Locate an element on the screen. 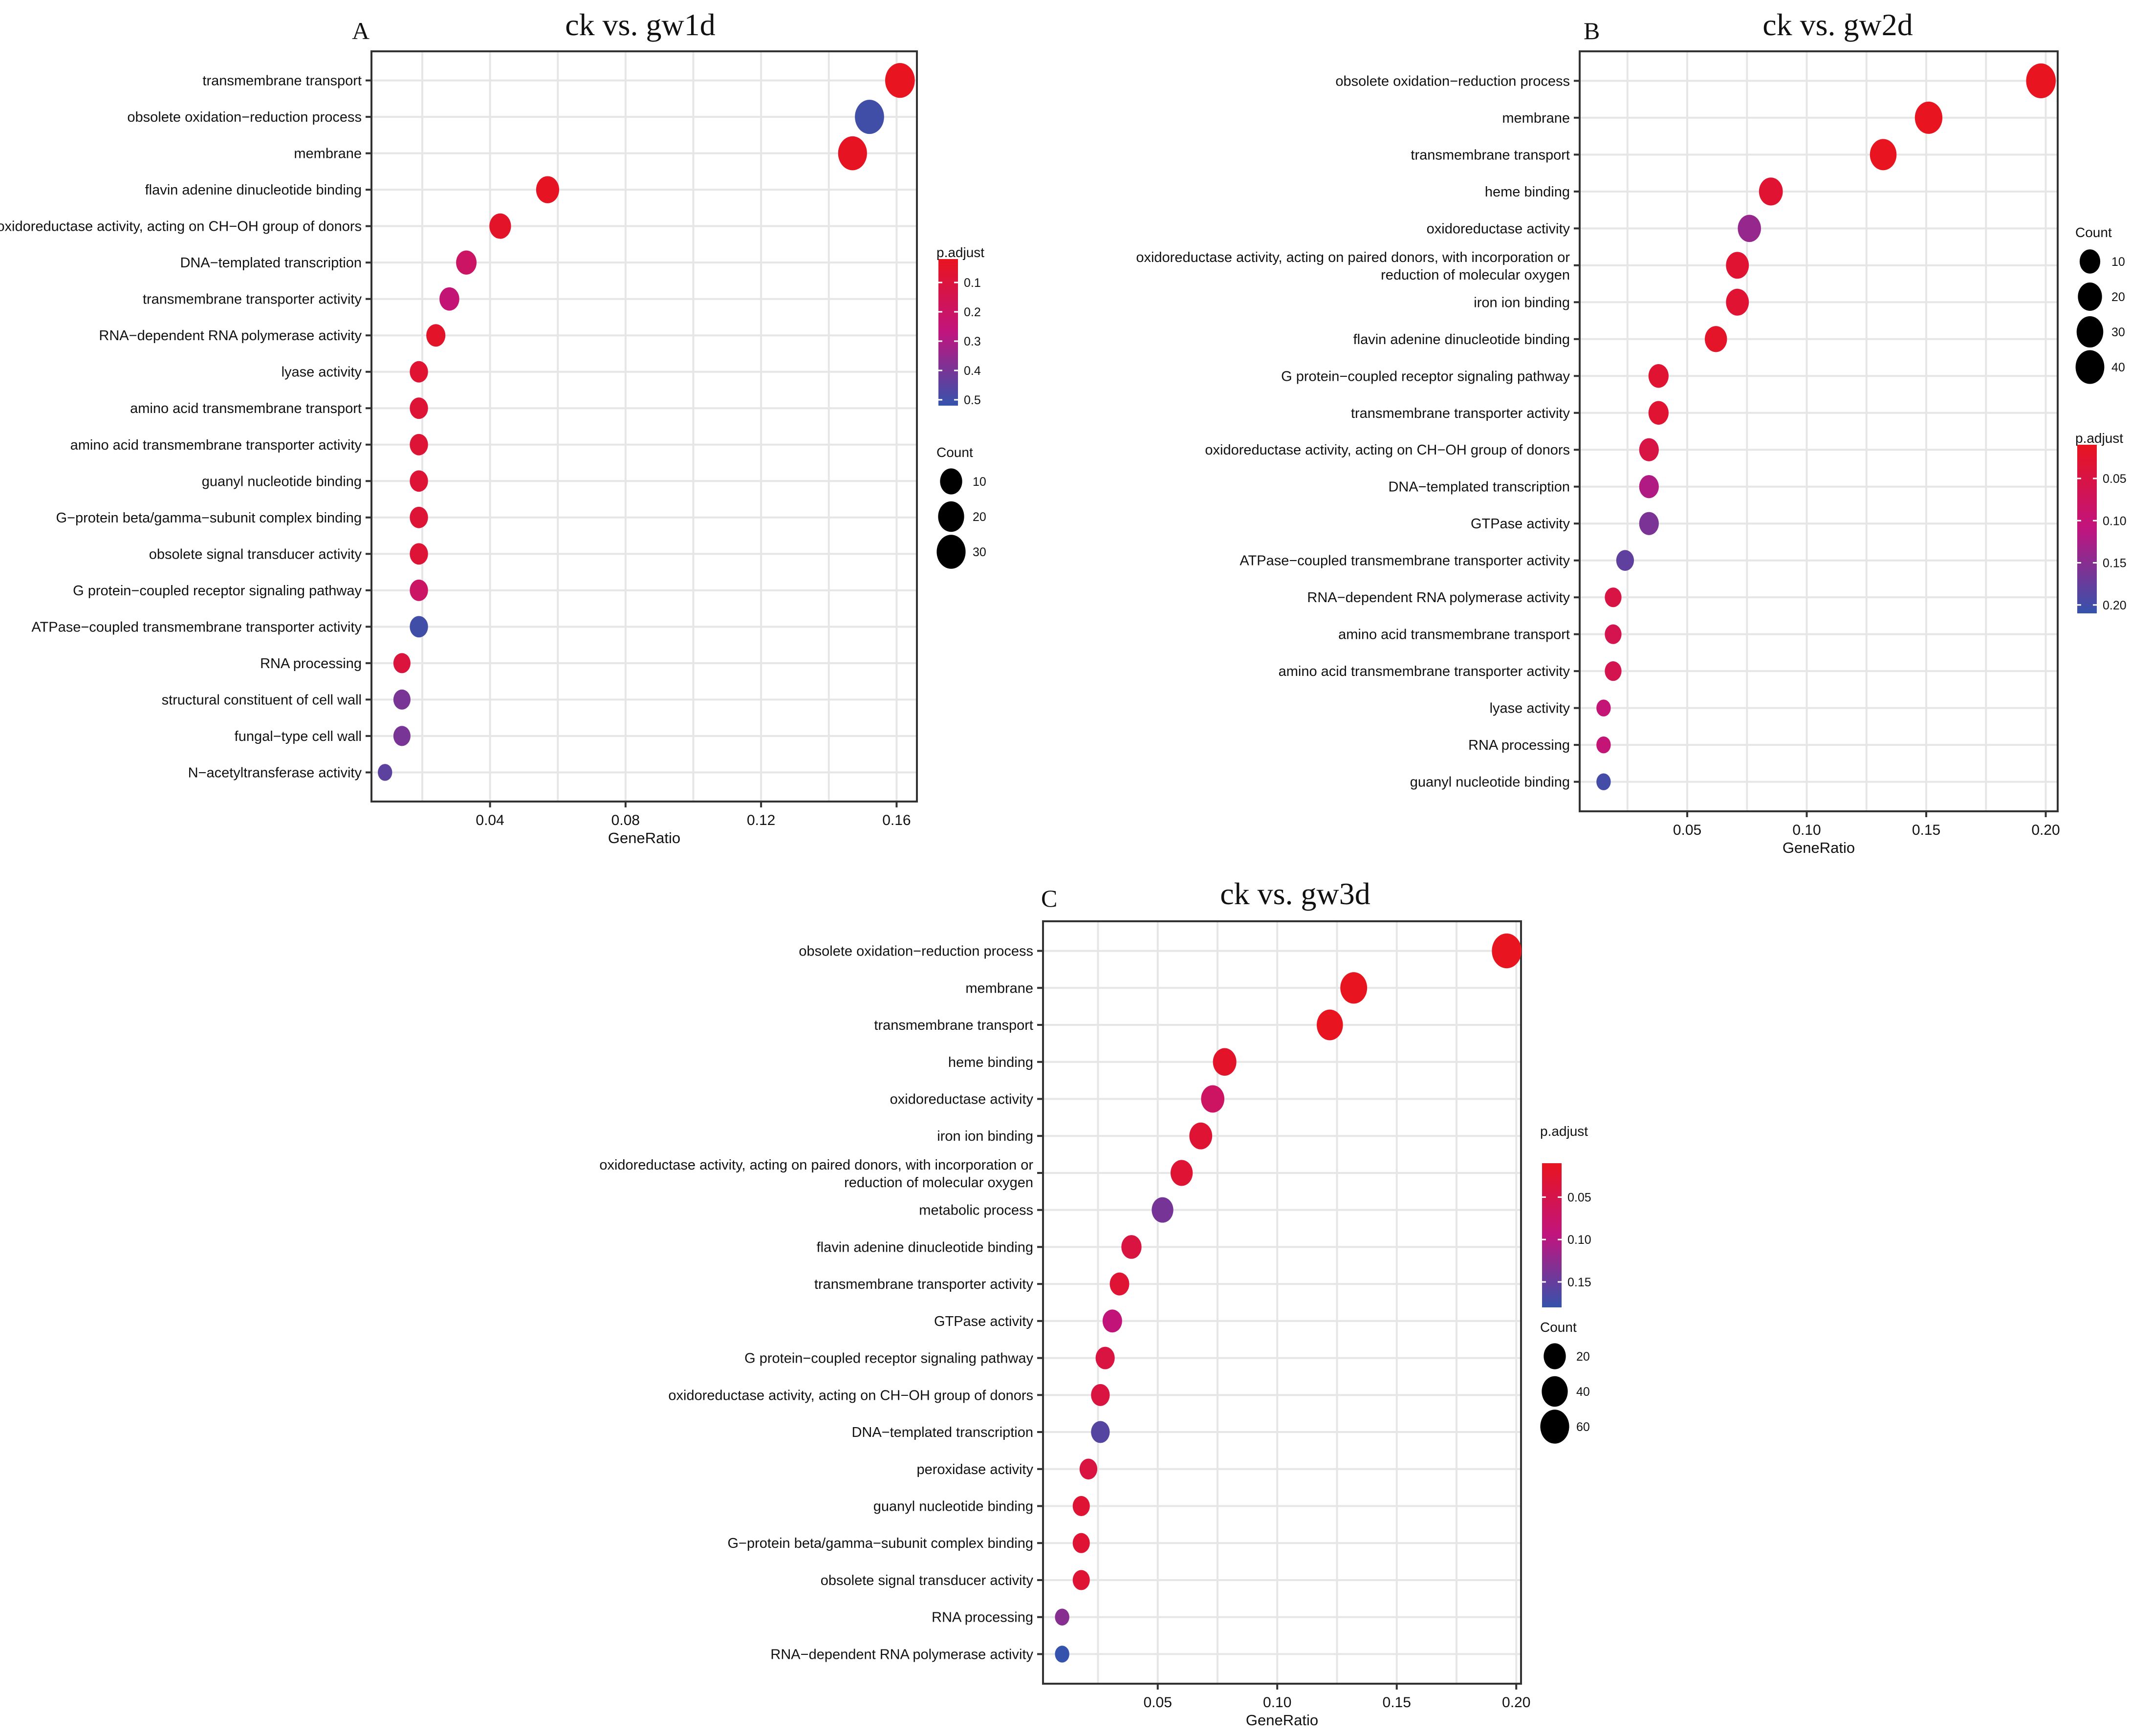  x-tick-label: 0.10 is located at coordinates (1806, 830).